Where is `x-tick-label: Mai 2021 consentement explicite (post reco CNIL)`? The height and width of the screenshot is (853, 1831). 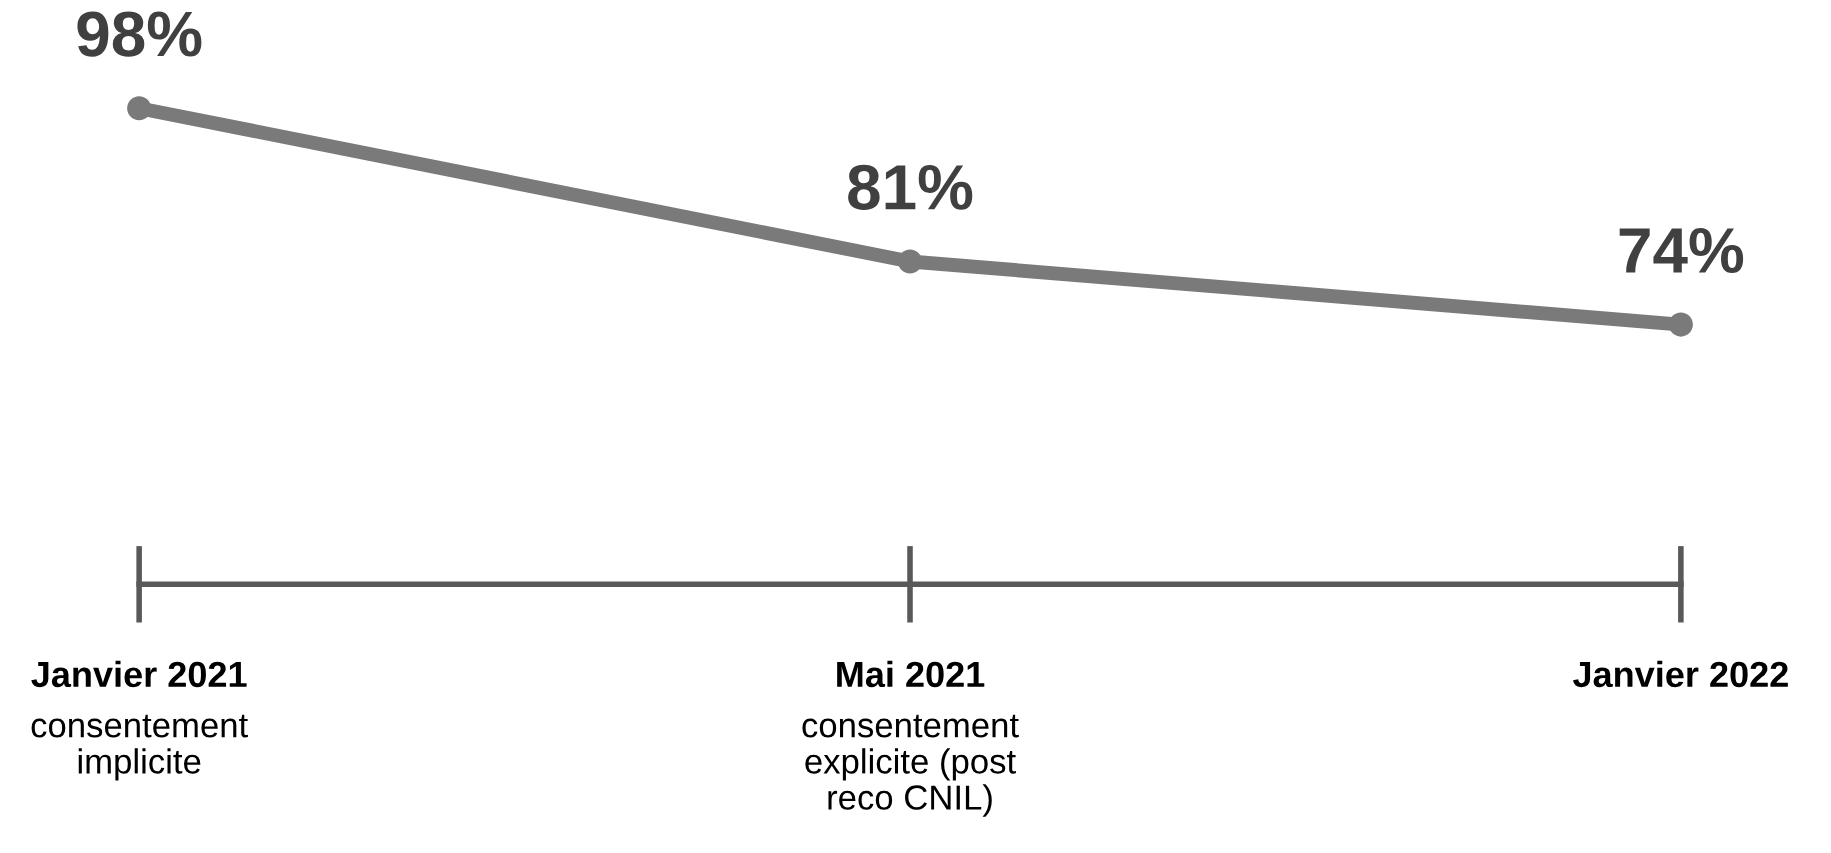
x-tick-label: Mai 2021 consentement explicite (post reco CNIL) is located at coordinates (910, 738).